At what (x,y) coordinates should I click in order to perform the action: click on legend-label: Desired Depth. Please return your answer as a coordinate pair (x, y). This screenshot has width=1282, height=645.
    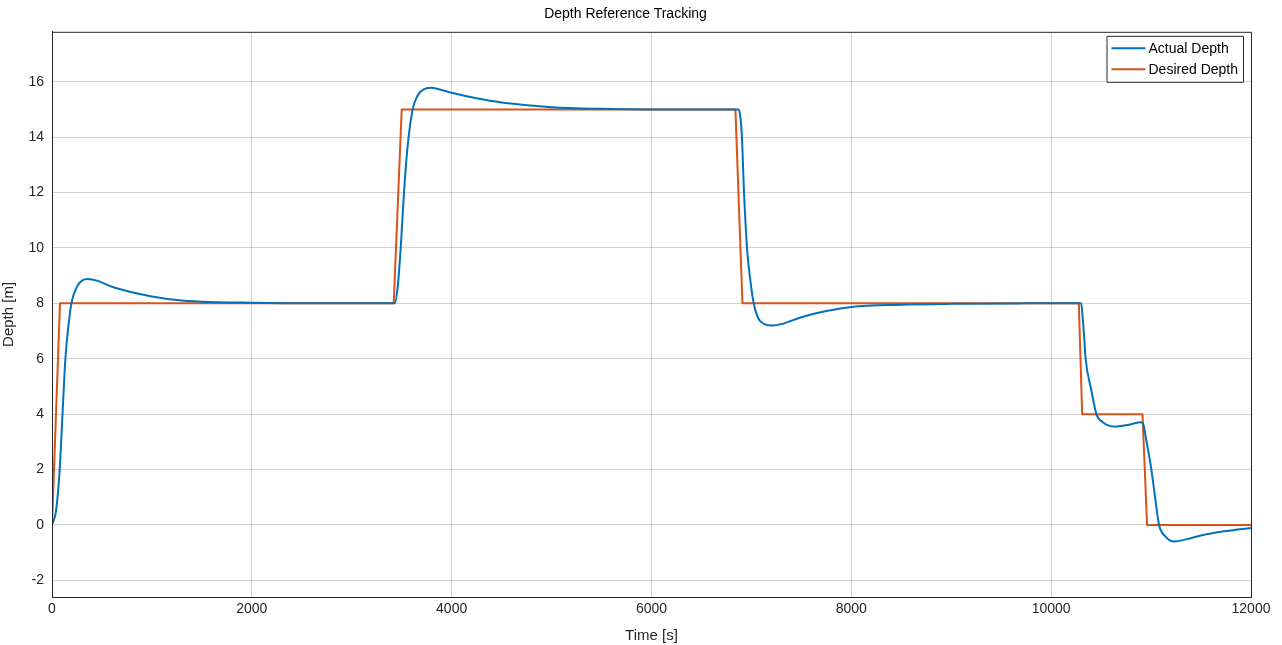
    Looking at the image, I should click on (1193, 69).